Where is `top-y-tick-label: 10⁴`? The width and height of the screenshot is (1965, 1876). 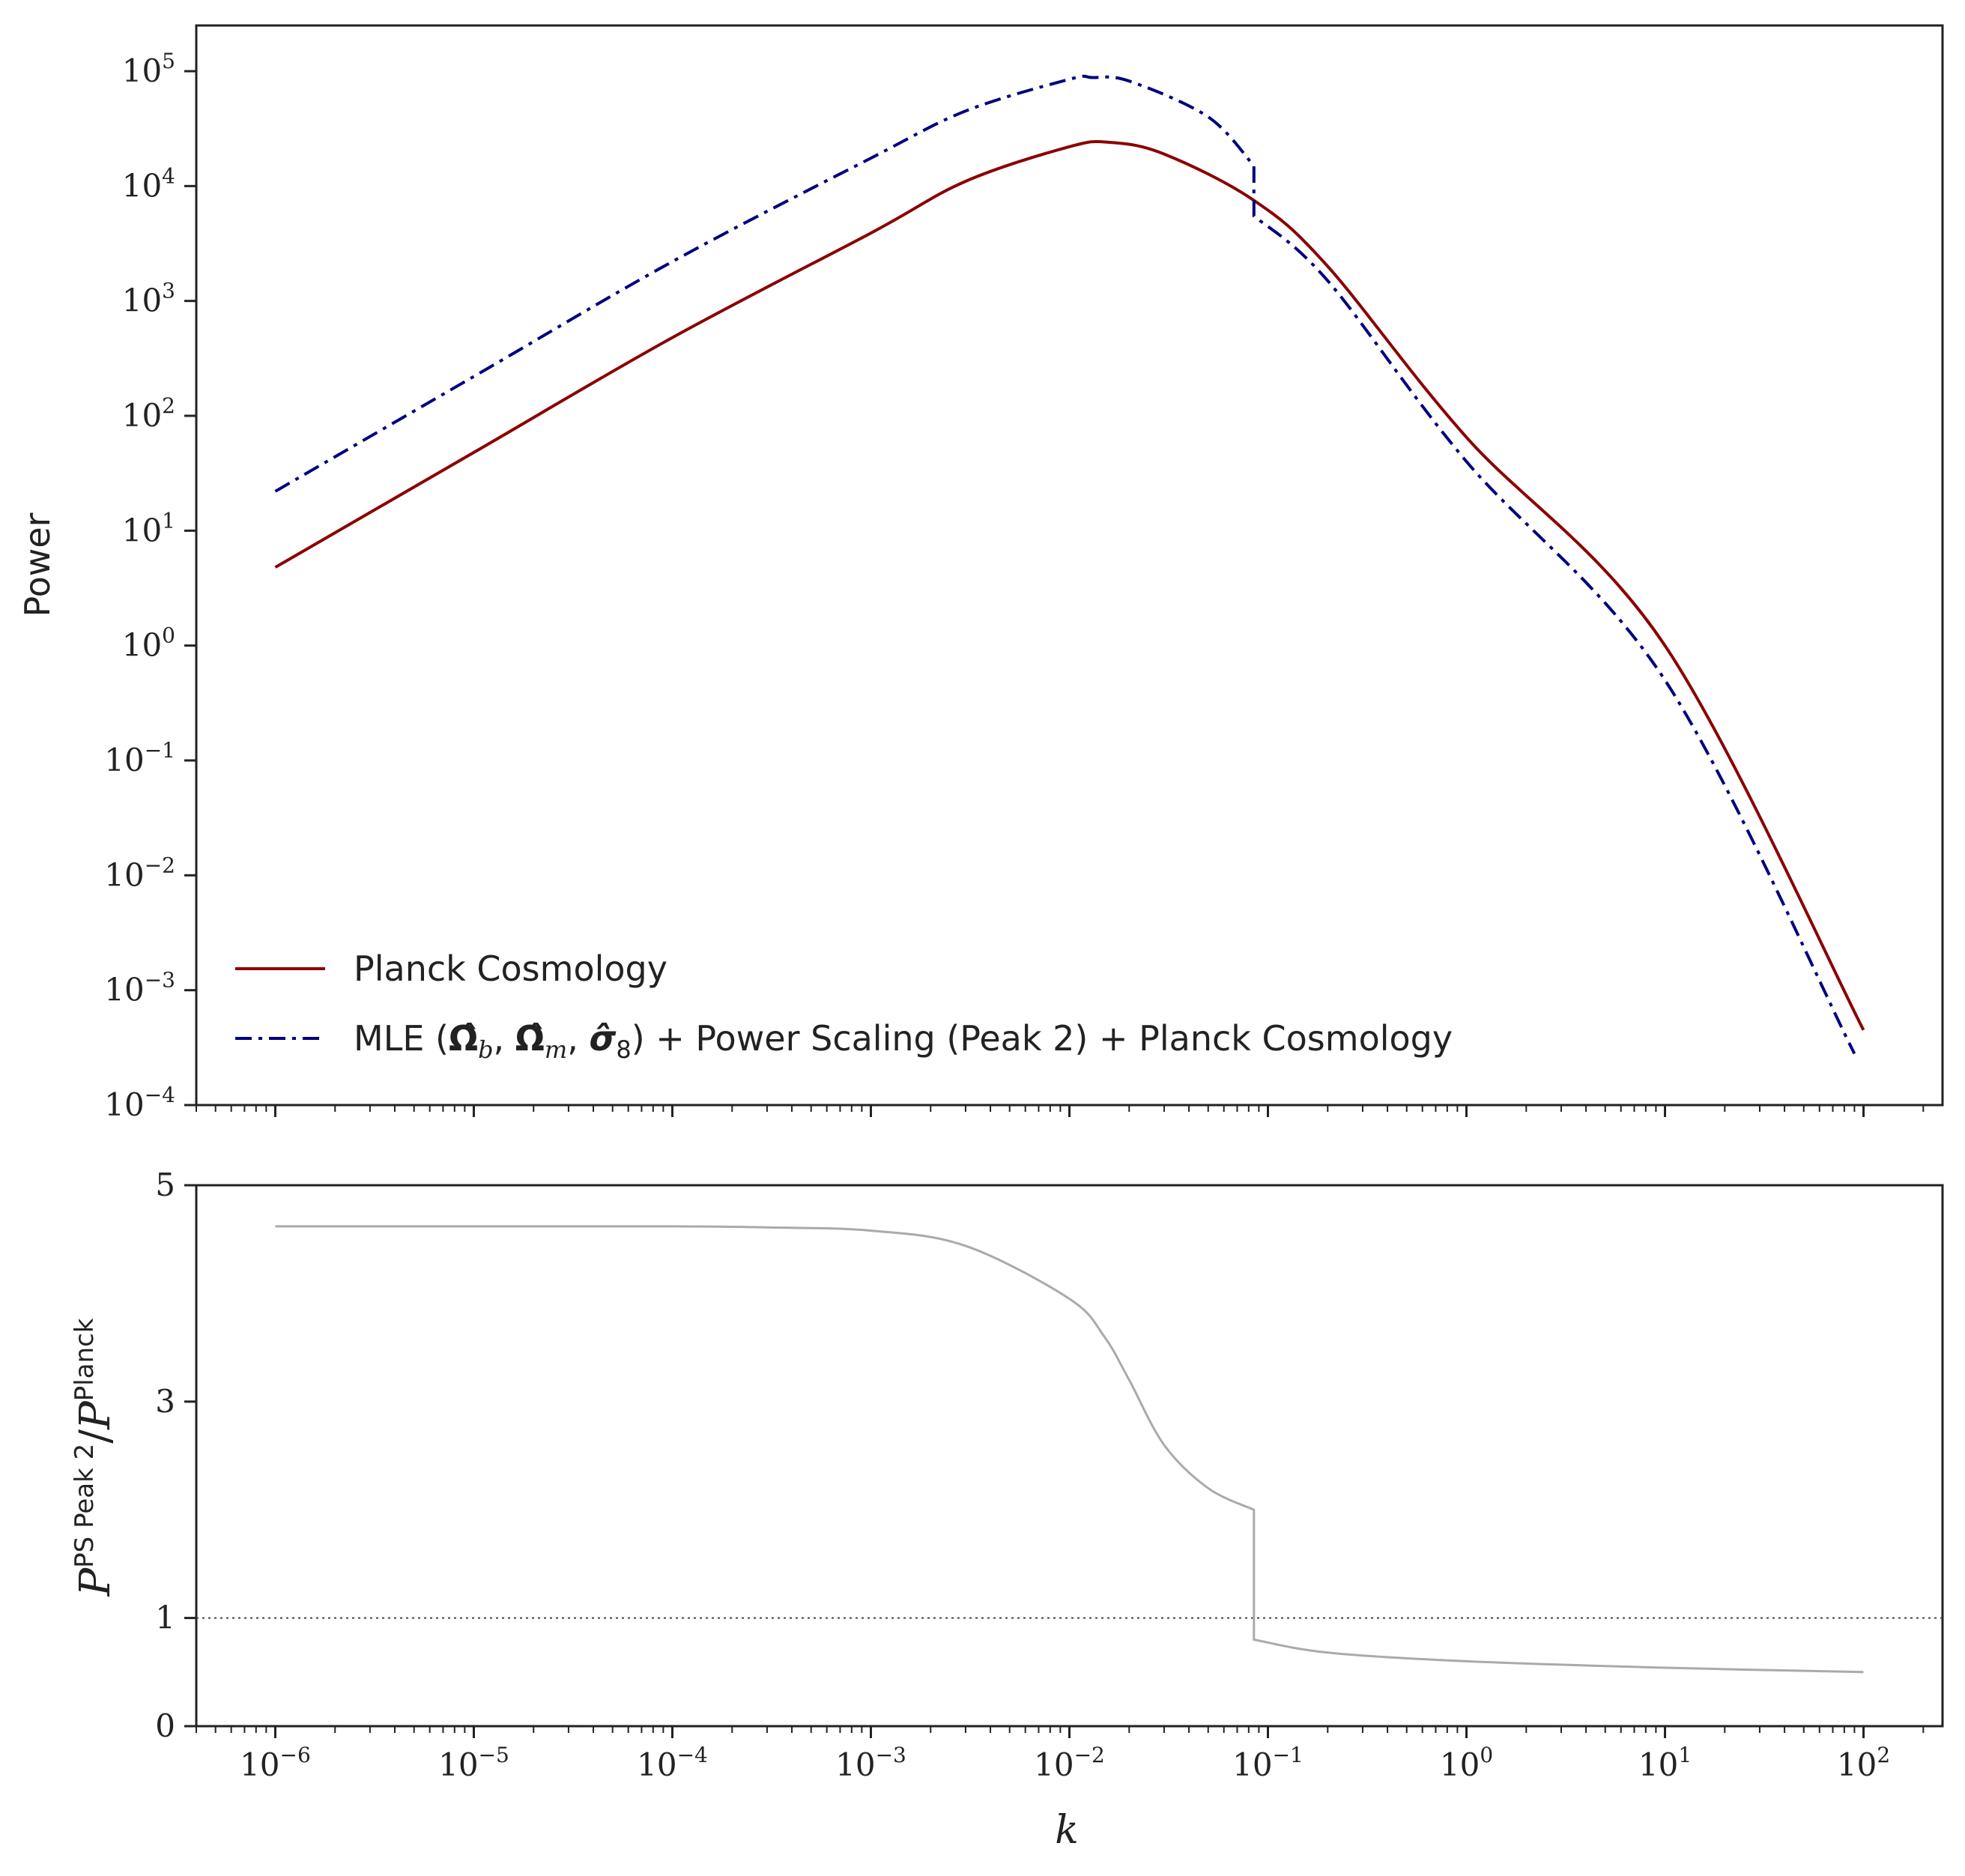 top-y-tick-label: 10⁴ is located at coordinates (148, 184).